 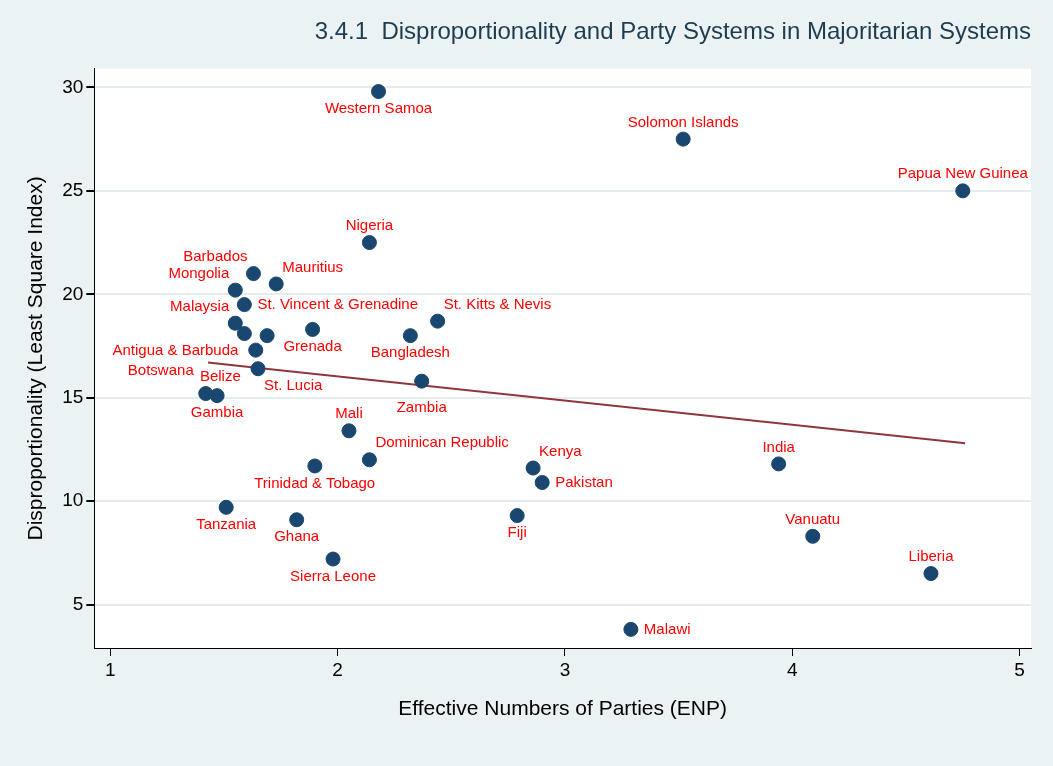 I want to click on data-label: Barbados, so click(x=215, y=256).